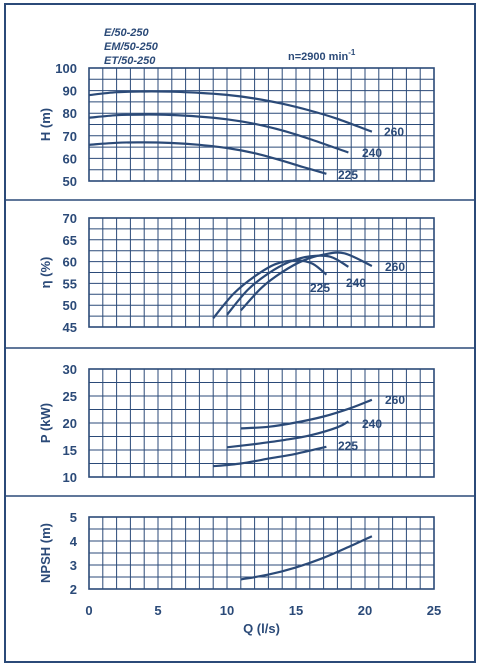 This screenshot has width=480, height=672. What do you see at coordinates (70, 283) in the screenshot?
I see `y-tick-label: 55` at bounding box center [70, 283].